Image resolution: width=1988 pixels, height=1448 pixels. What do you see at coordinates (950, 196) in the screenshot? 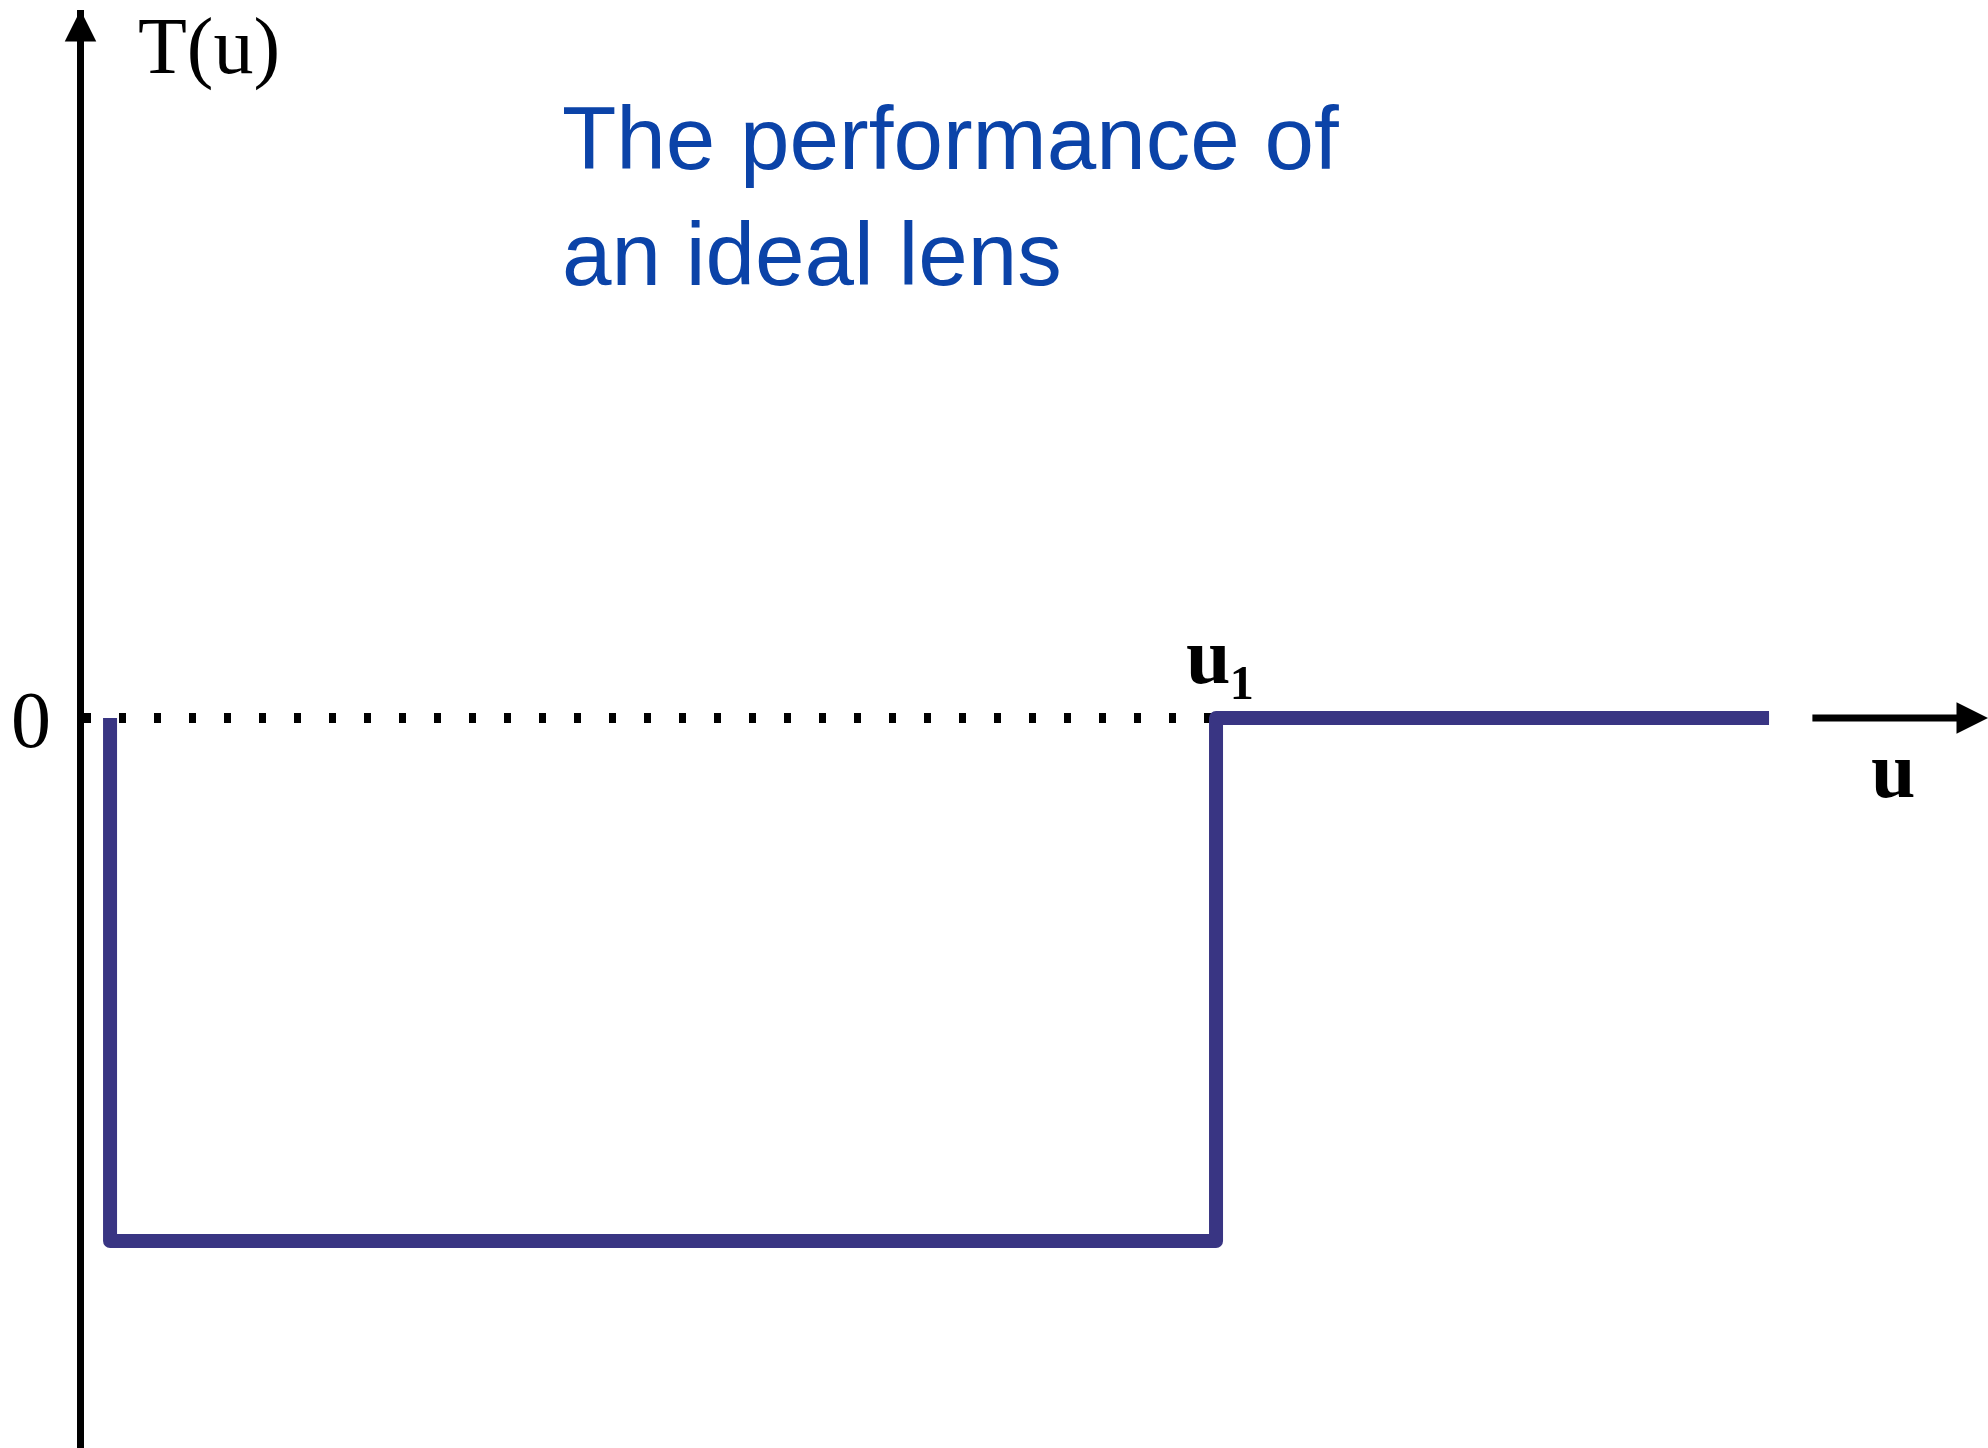
I see `chart-title: The performance of an ideal lens` at bounding box center [950, 196].